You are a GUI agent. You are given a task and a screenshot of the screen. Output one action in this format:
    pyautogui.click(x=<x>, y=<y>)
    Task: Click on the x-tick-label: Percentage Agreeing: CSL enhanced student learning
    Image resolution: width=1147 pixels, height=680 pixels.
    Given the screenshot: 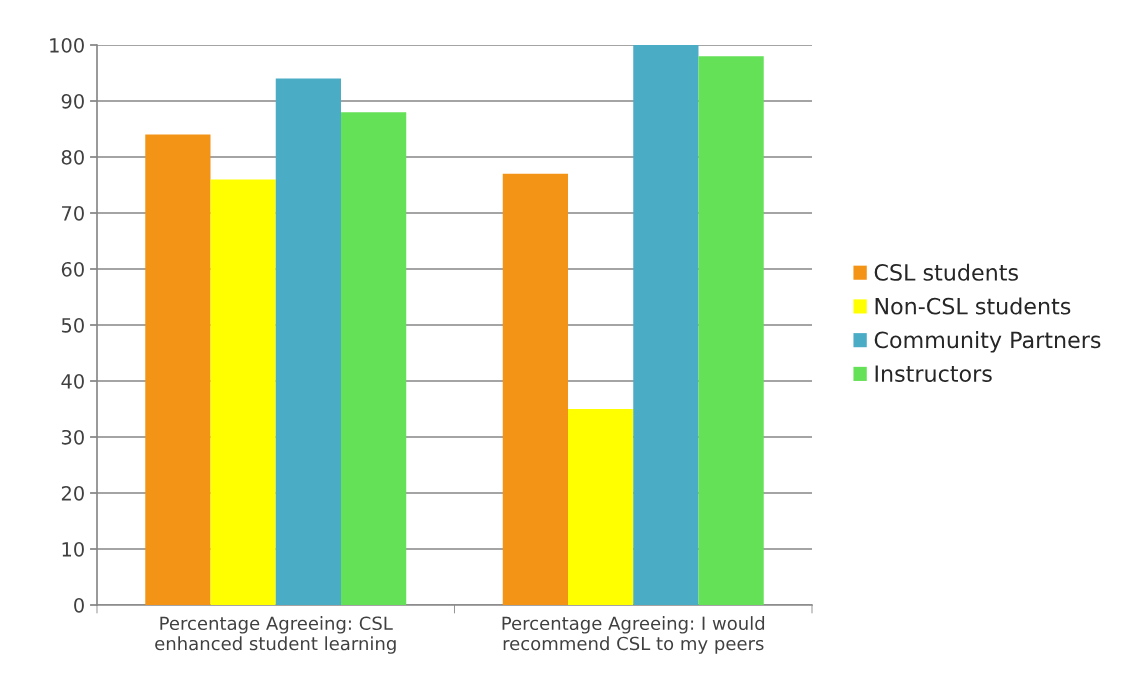 What is the action you would take?
    pyautogui.click(x=275, y=635)
    